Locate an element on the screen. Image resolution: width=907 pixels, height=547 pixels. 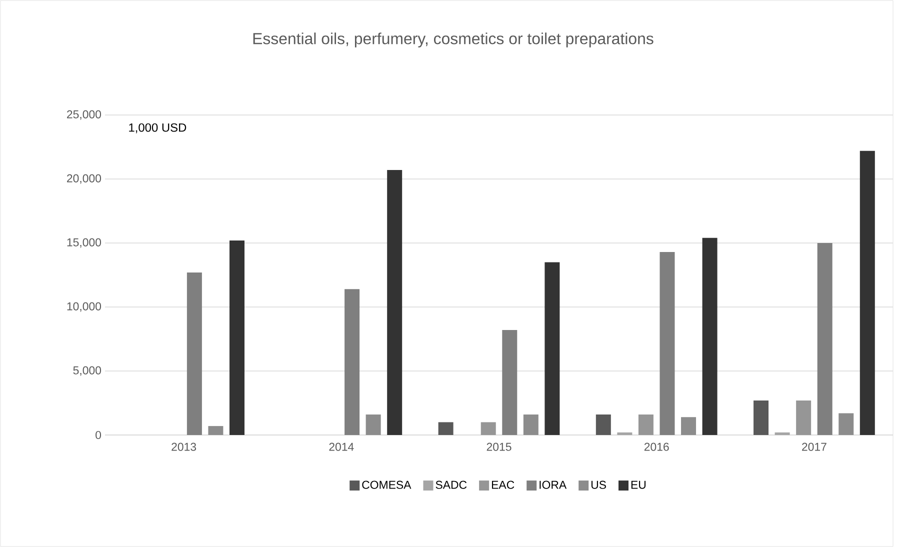
annotation: 1,000 USD is located at coordinates (157, 128).